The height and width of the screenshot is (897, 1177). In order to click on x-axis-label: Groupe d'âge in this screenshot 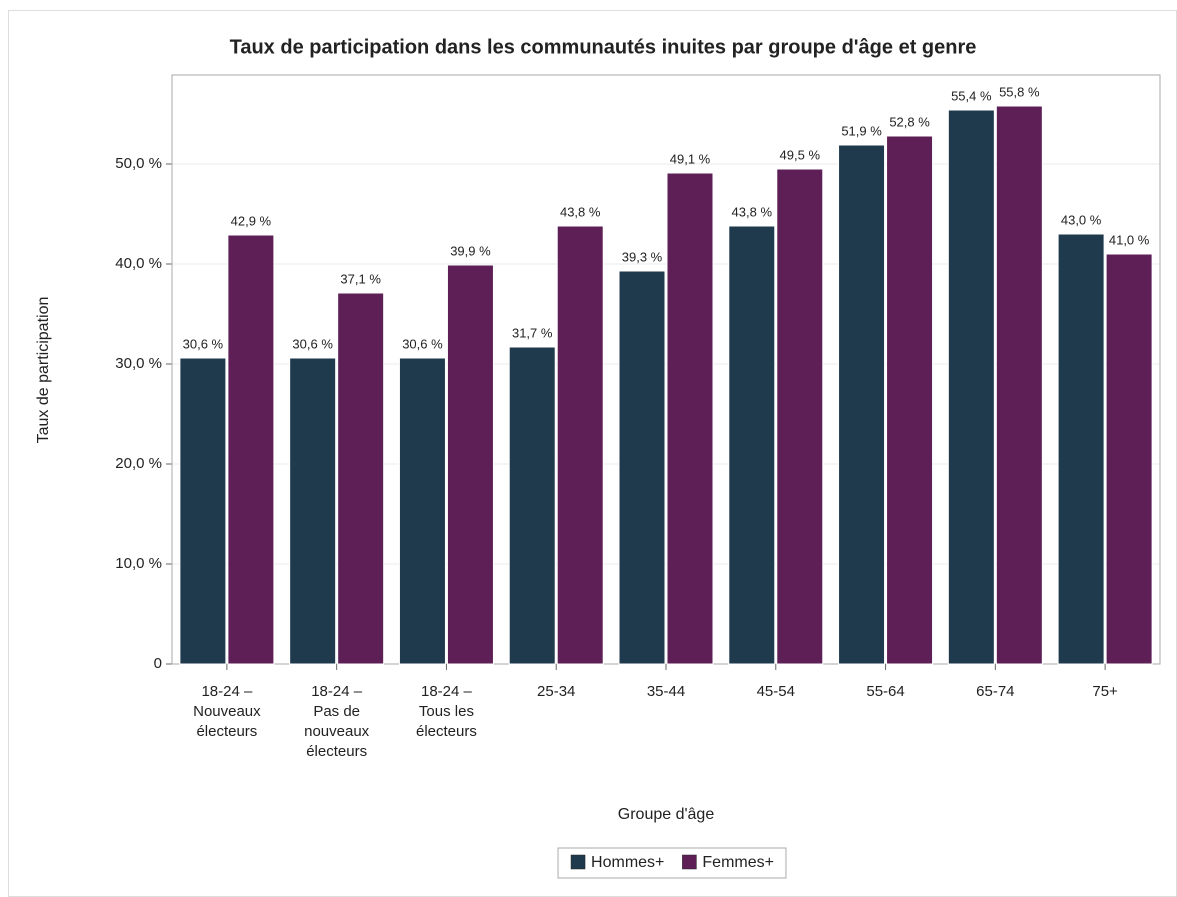, I will do `click(666, 814)`.